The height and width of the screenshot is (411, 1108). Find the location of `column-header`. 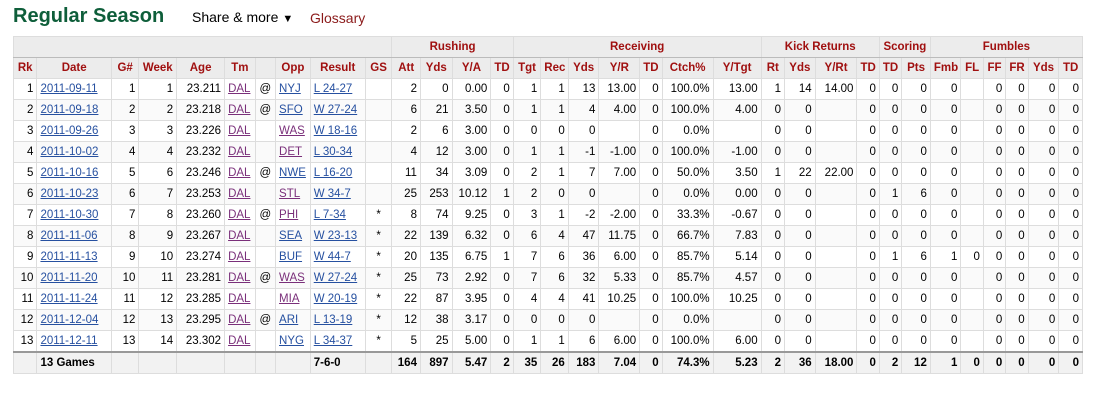

column-header is located at coordinates (265, 68).